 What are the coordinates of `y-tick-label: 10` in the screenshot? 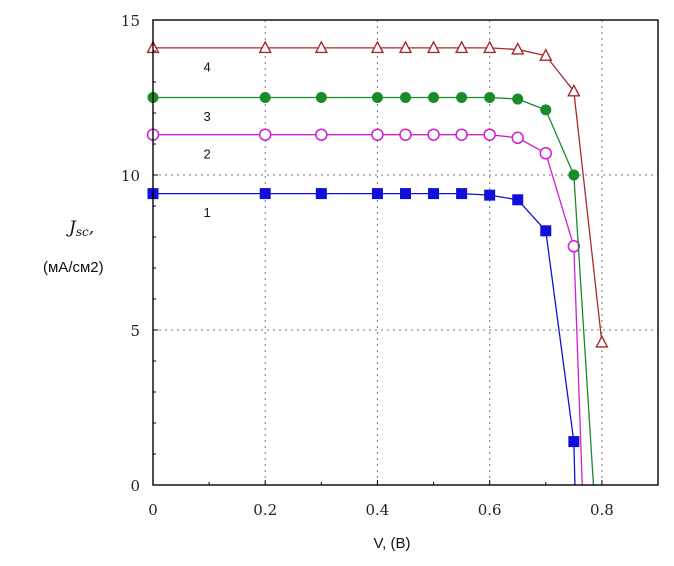 It's located at (130, 176).